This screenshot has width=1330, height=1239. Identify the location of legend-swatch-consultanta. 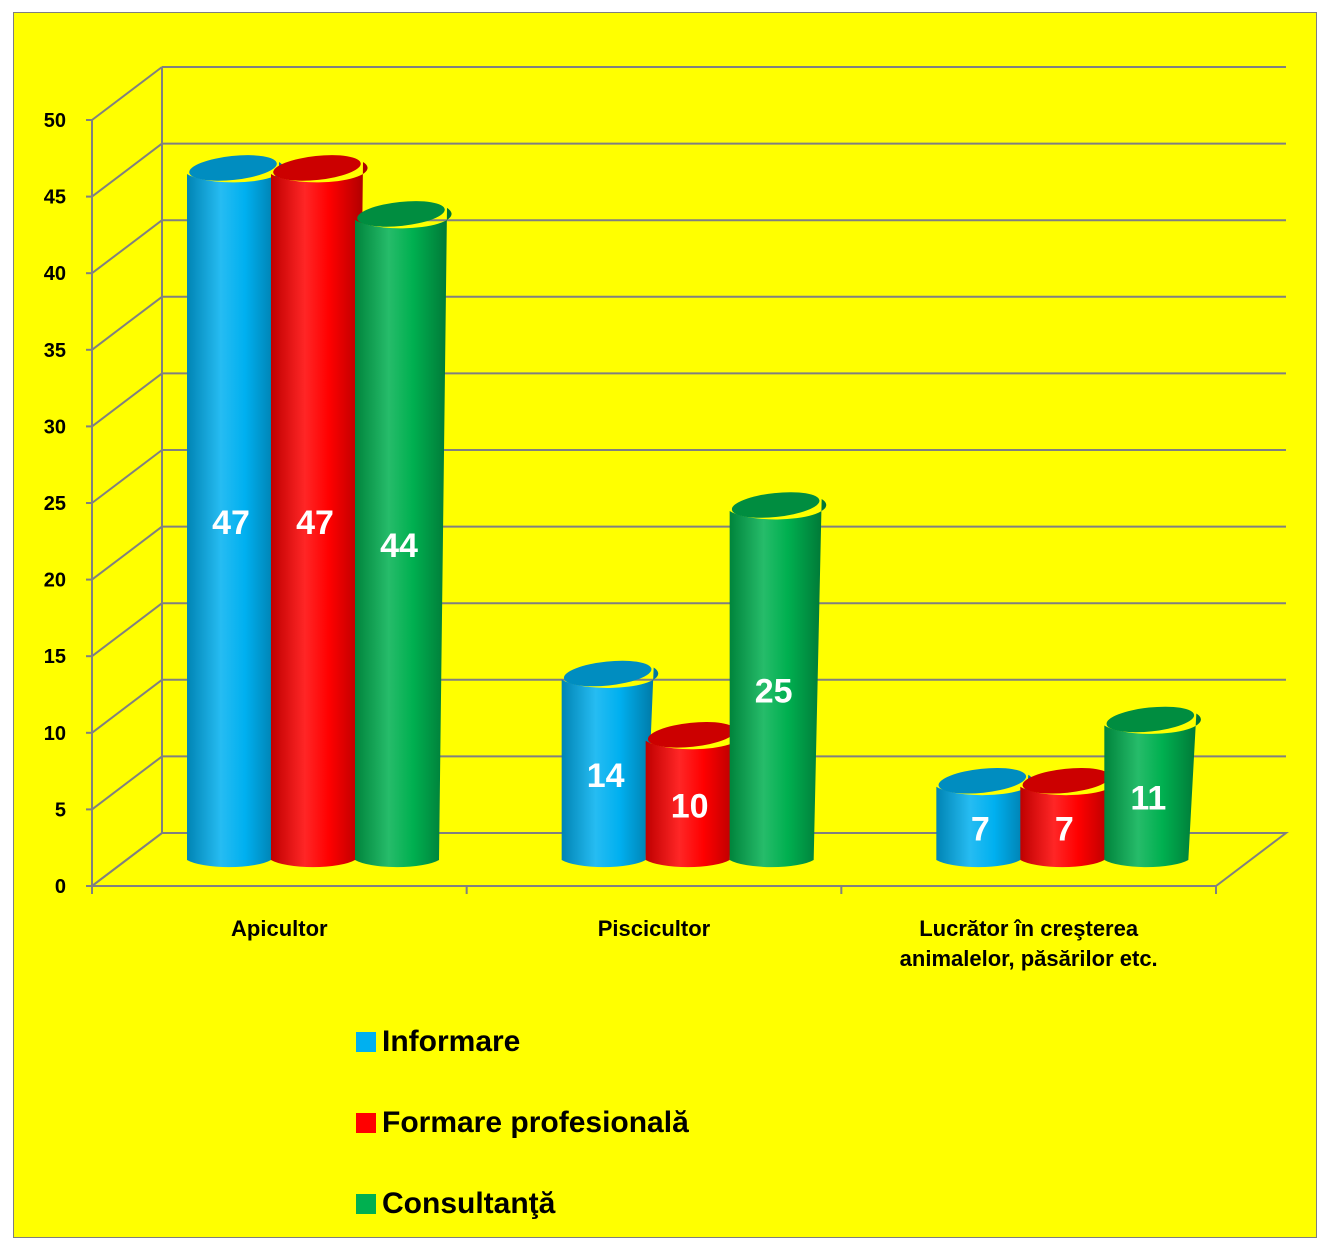
(366, 1204).